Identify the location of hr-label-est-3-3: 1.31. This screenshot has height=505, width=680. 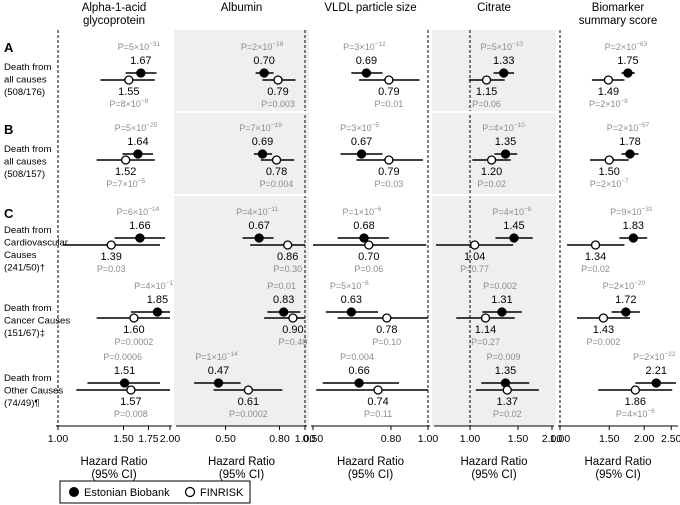
(501, 300).